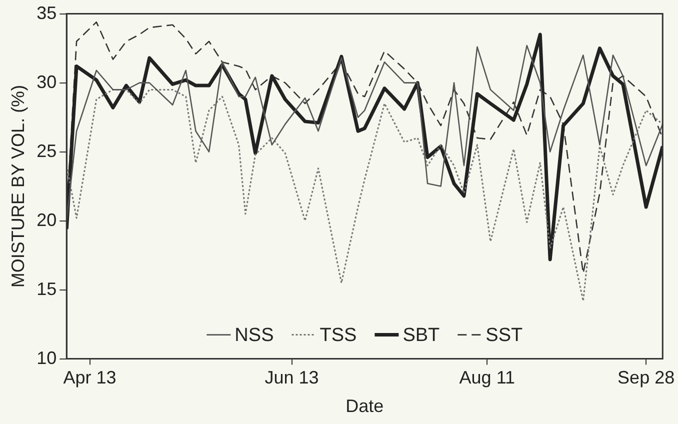 The image size is (678, 424). What do you see at coordinates (89, 378) in the screenshot?
I see `x-tick-label: Apr 13` at bounding box center [89, 378].